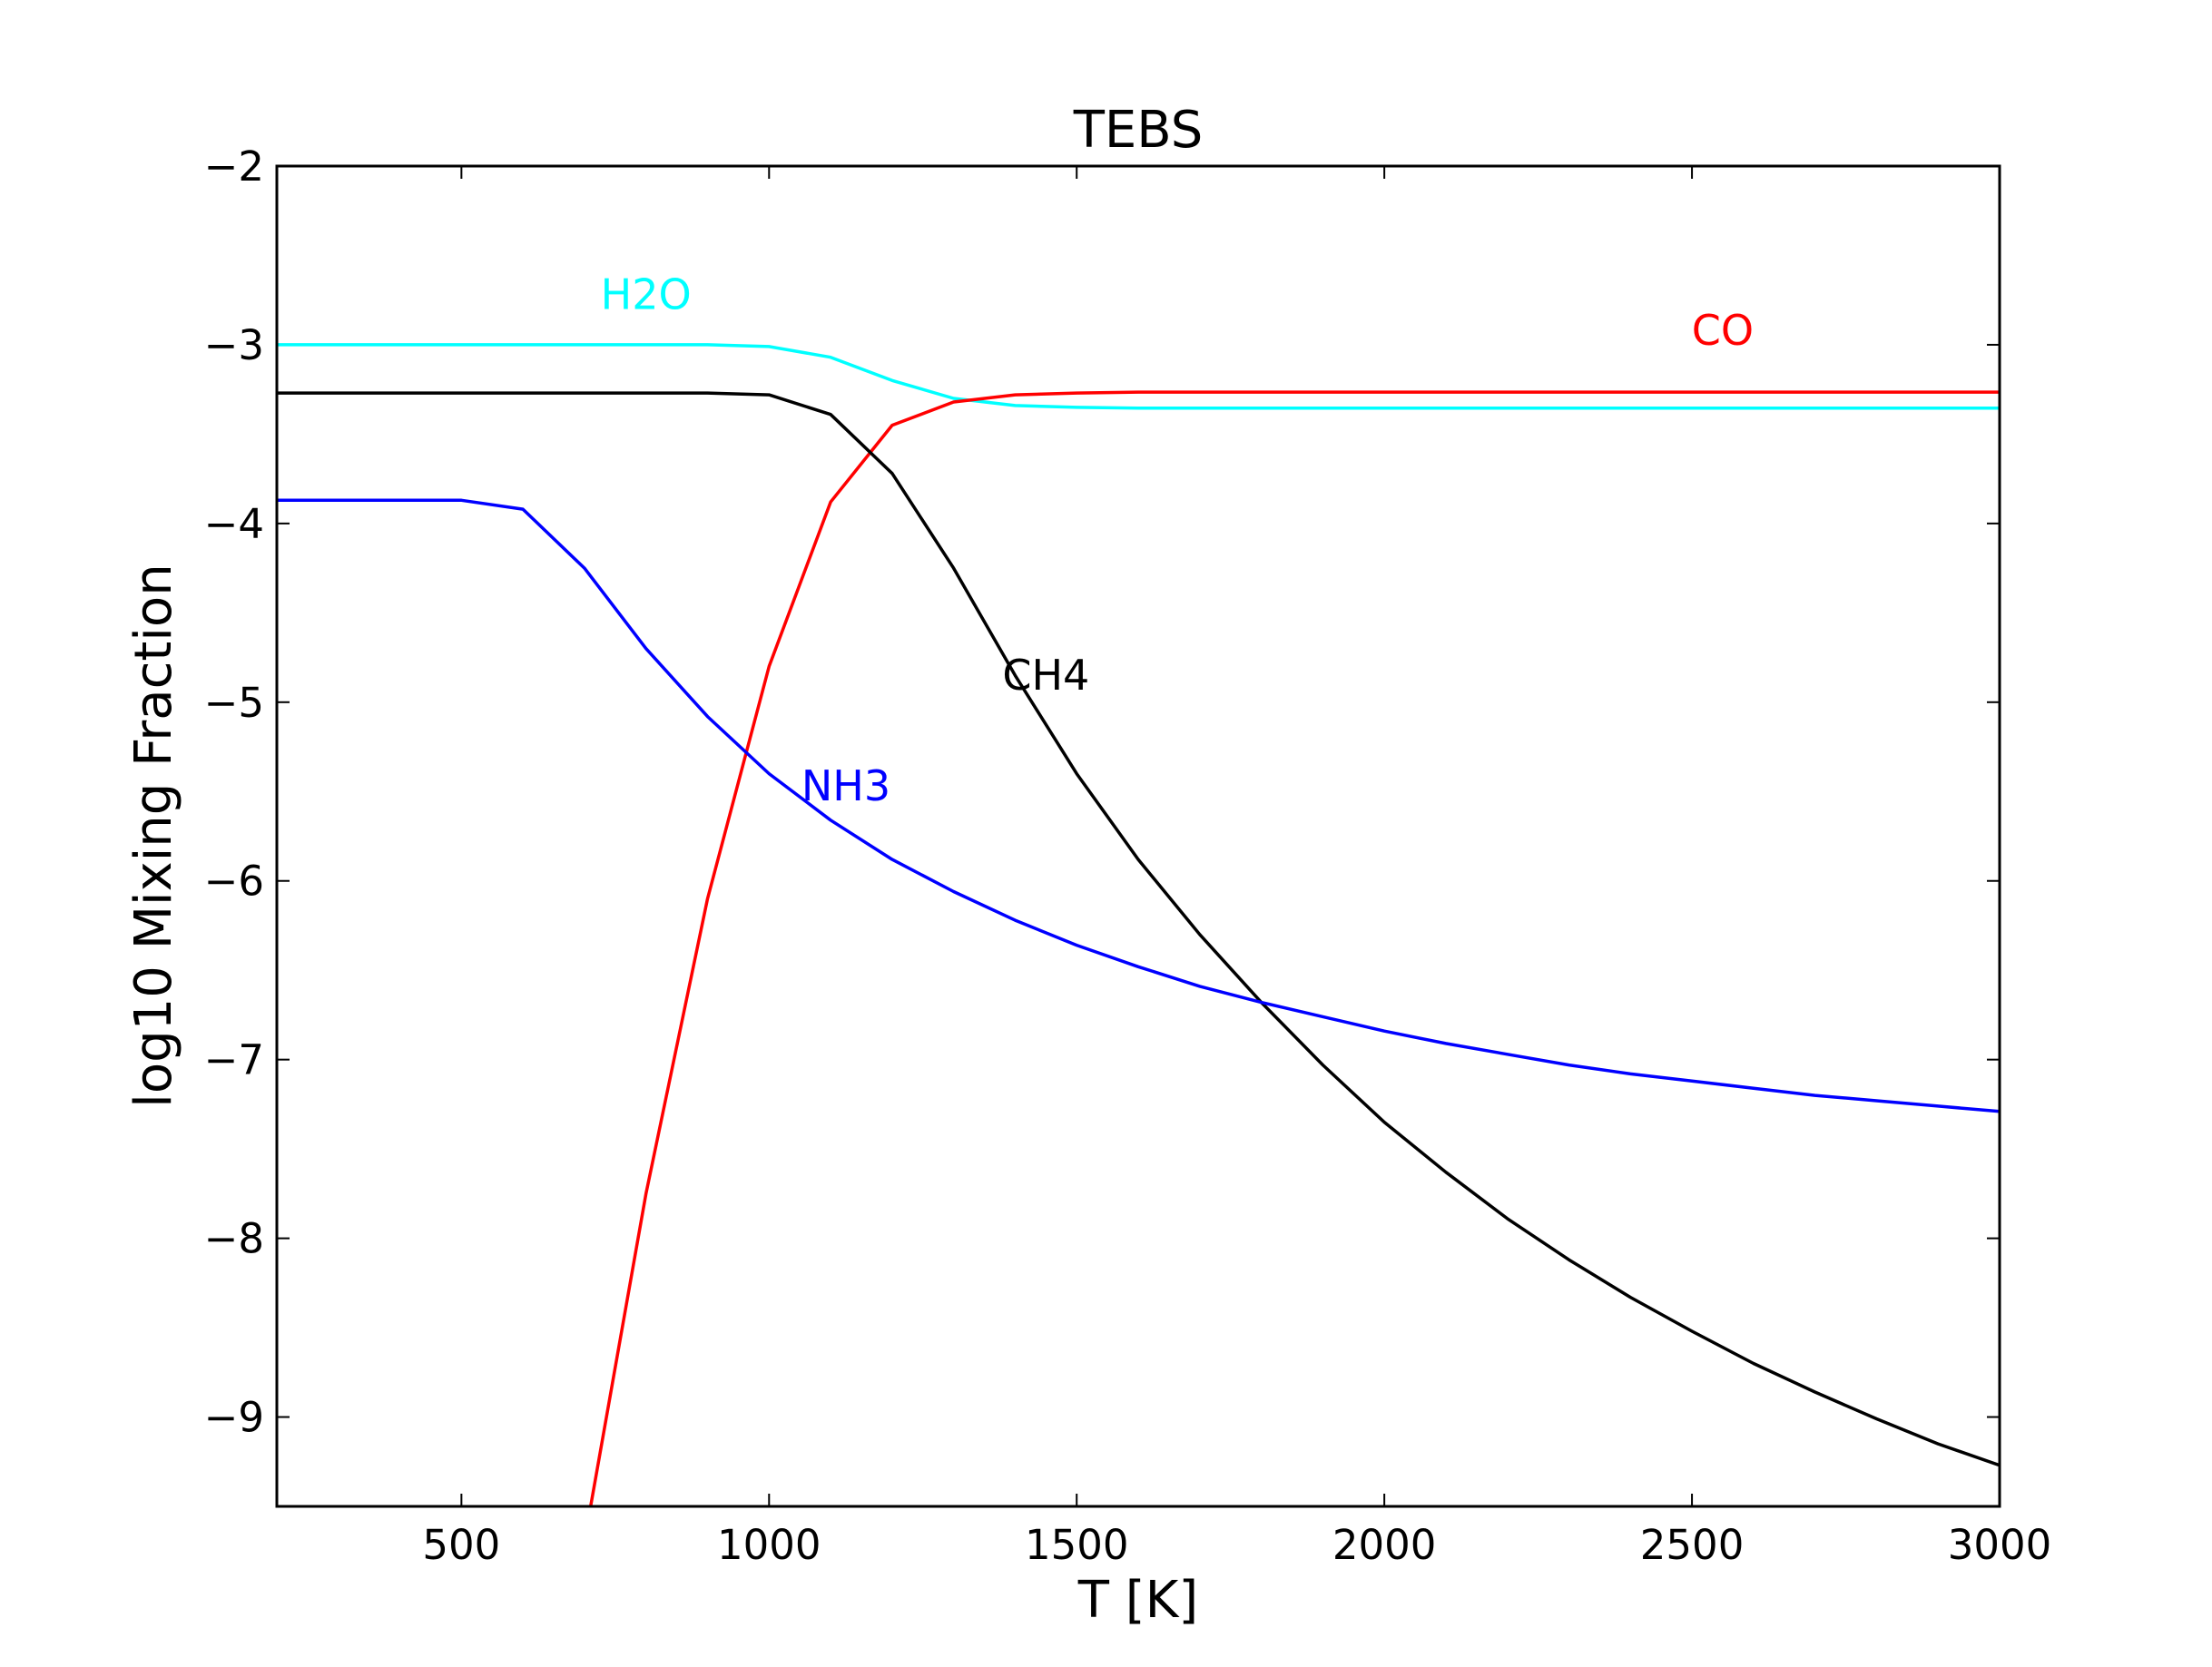 The image size is (2212, 1667). Describe the element at coordinates (234, 345) in the screenshot. I see `y-tick-label: −3` at that location.